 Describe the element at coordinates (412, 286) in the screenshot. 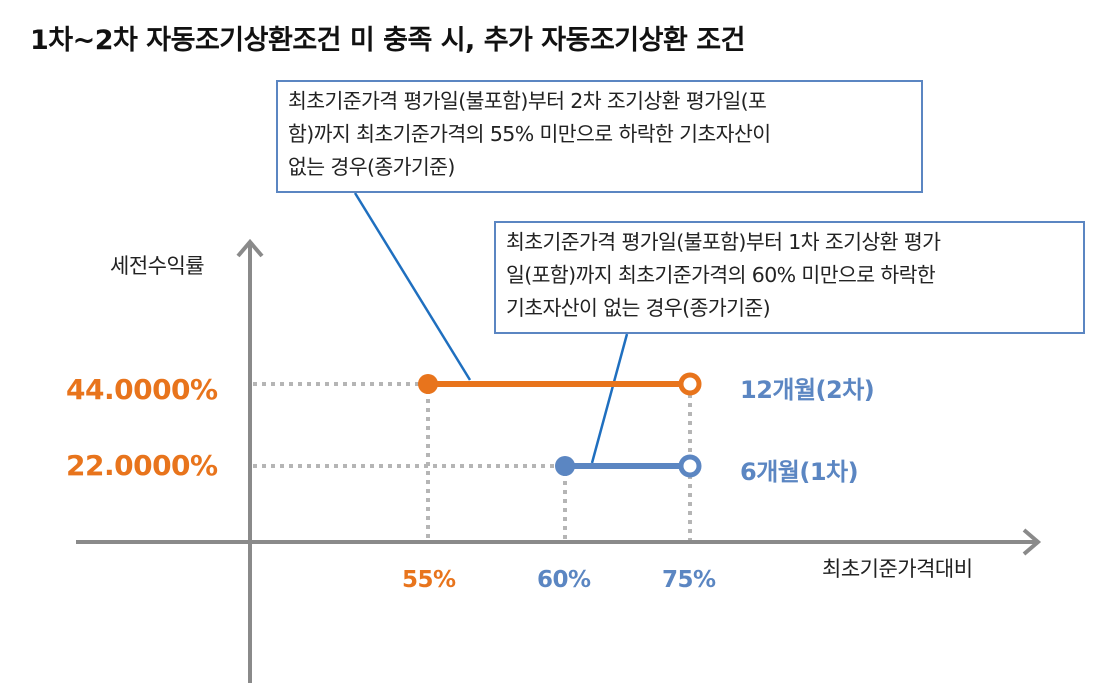

I see `leader-line-second` at that location.